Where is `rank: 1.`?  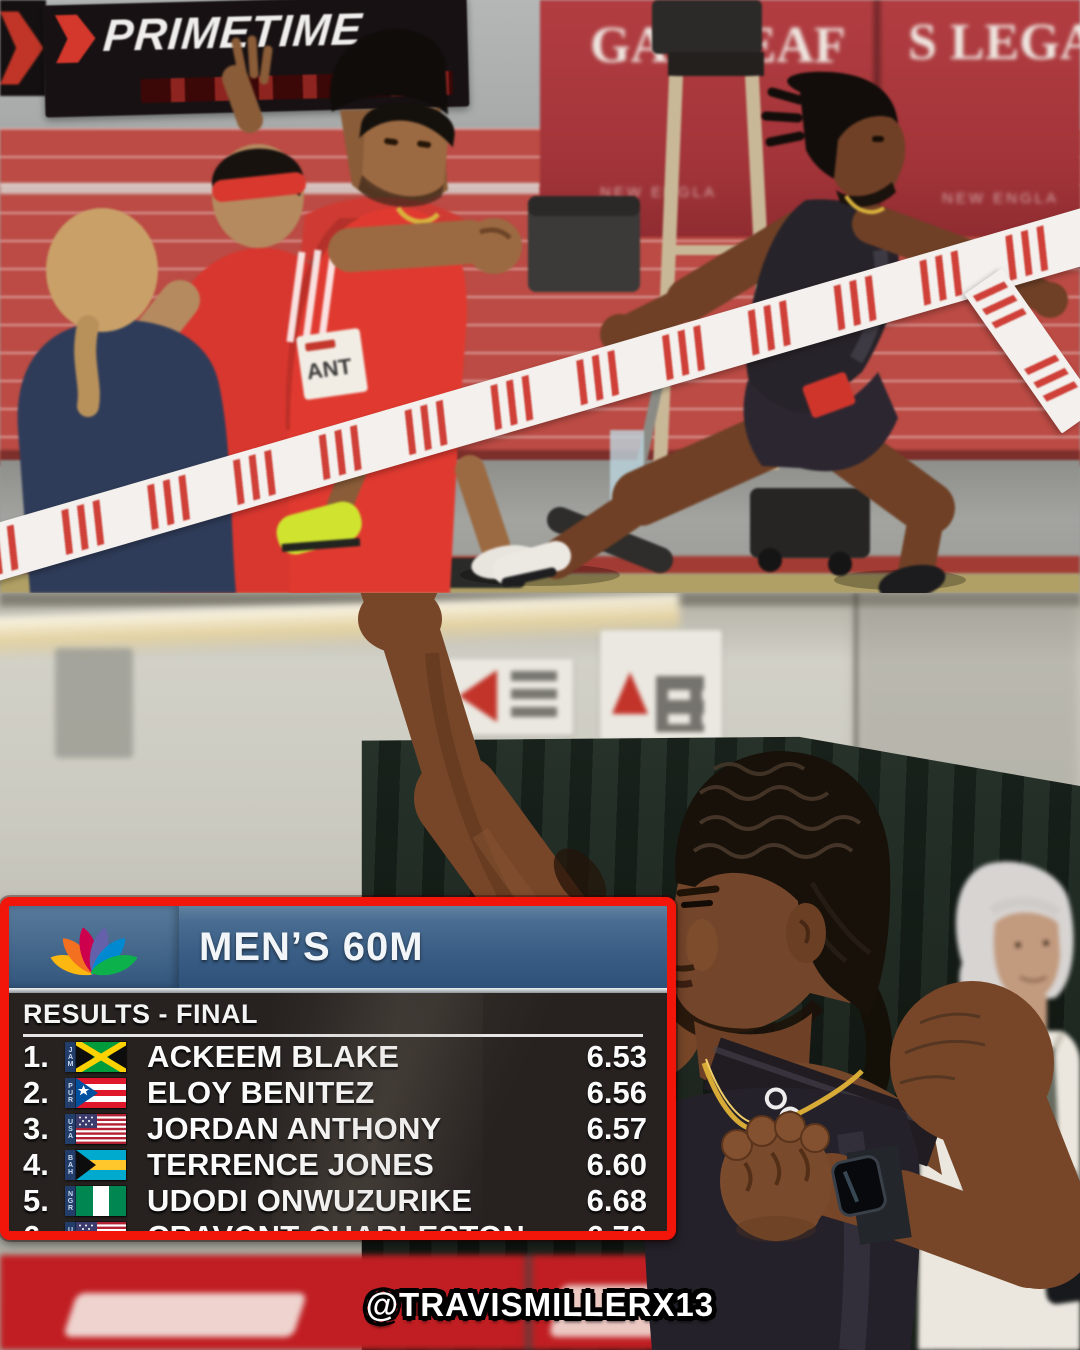 rank: 1. is located at coordinates (36, 1056).